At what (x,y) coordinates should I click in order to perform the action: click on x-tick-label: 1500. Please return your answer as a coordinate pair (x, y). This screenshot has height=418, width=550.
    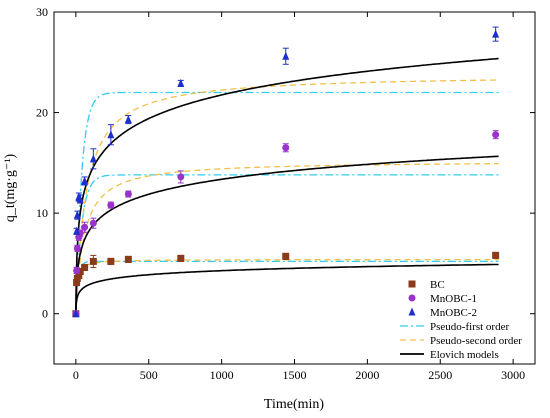
    Looking at the image, I should click on (295, 375).